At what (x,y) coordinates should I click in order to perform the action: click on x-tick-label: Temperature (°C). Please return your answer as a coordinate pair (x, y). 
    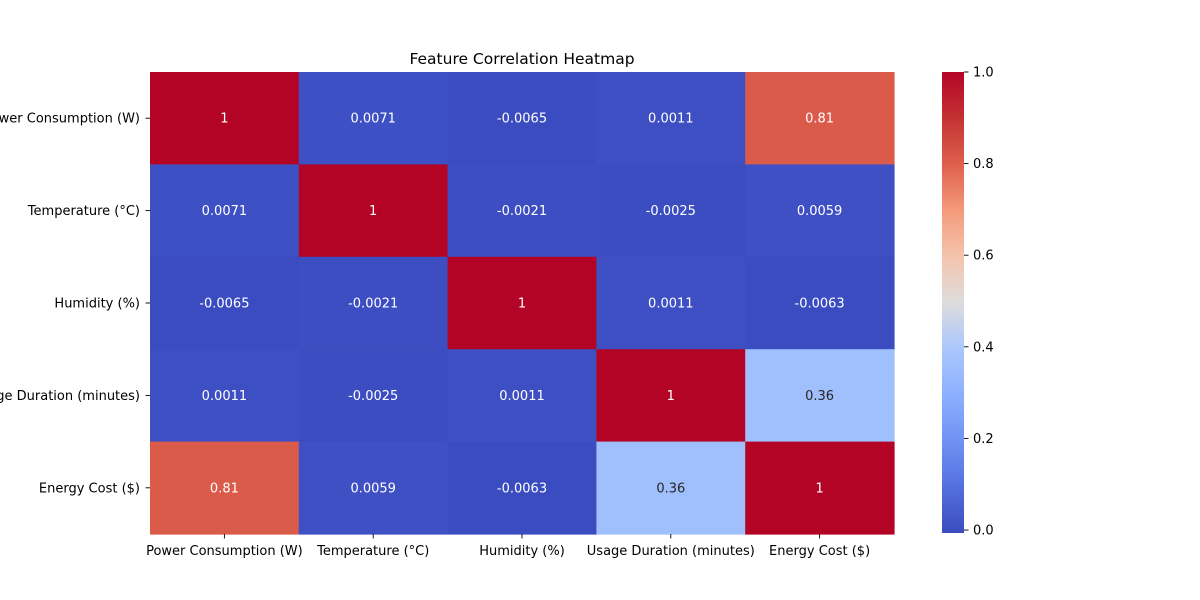
    Looking at the image, I should click on (372, 551).